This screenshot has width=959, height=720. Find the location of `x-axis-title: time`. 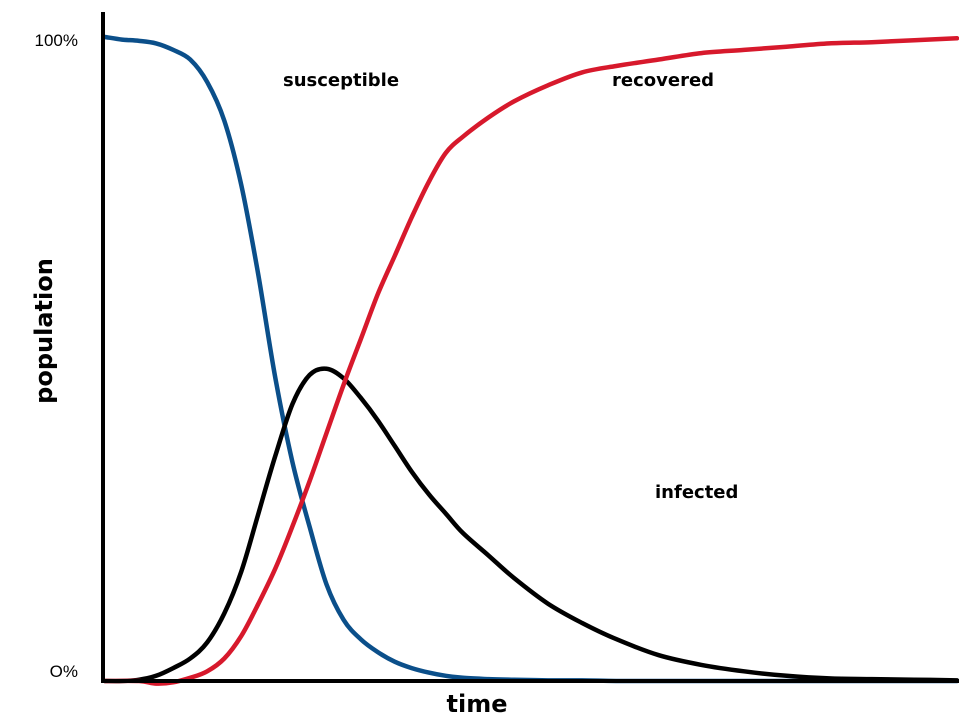

x-axis-title: time is located at coordinates (477, 704).